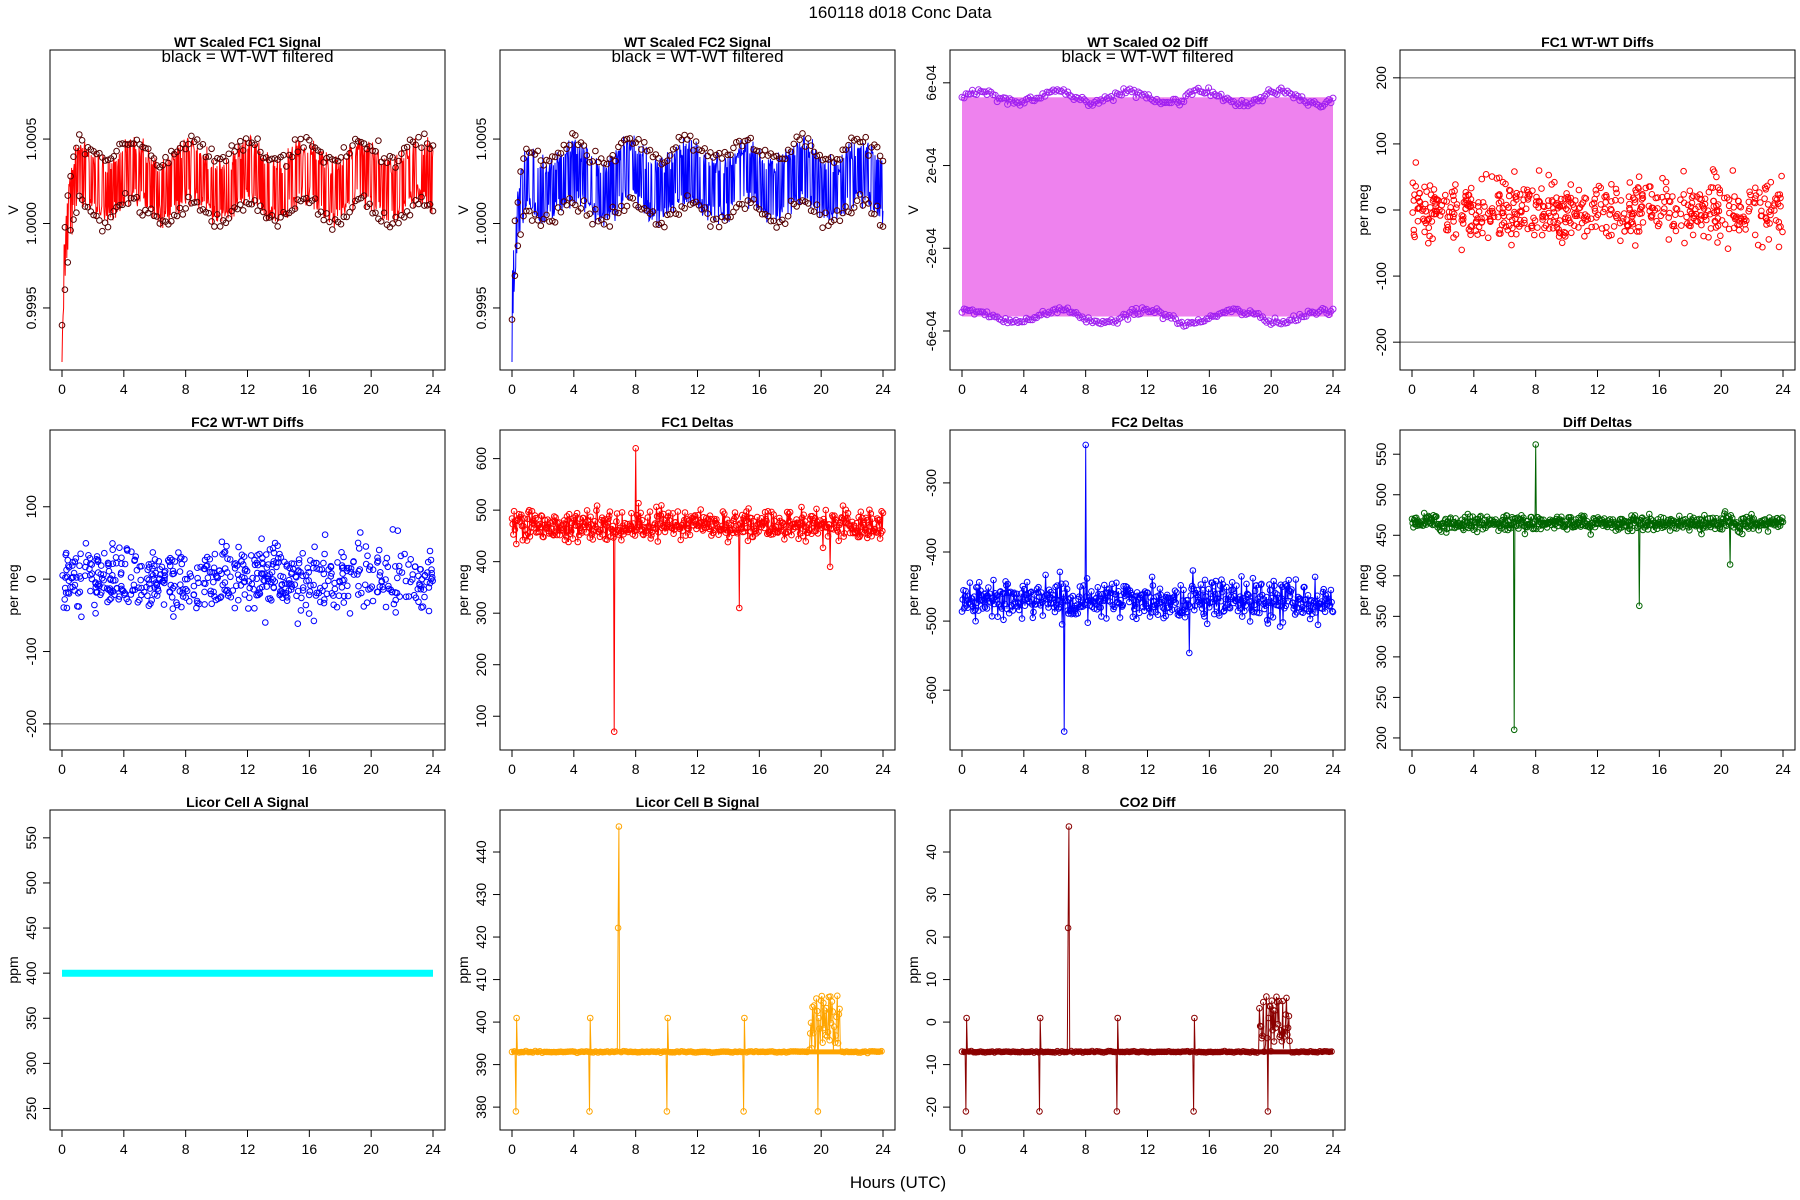 The image size is (1800, 1200). What do you see at coordinates (931, 980) in the screenshot?
I see `y-tick-label: 10` at bounding box center [931, 980].